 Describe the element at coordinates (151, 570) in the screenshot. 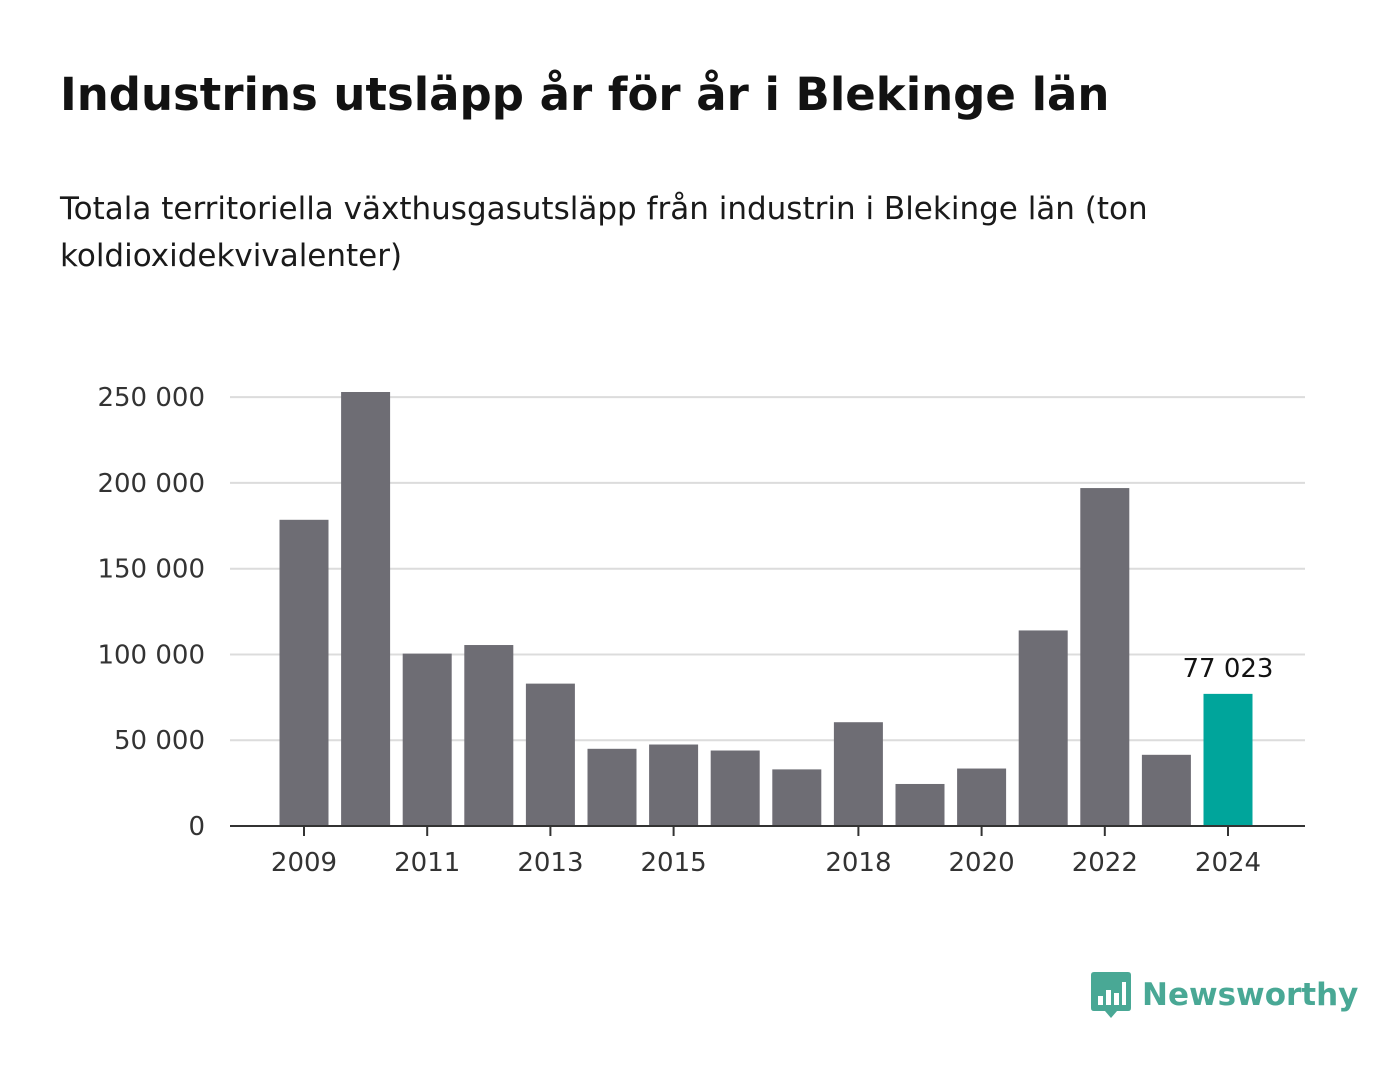

I see `y-tick-label: 150 000` at that location.